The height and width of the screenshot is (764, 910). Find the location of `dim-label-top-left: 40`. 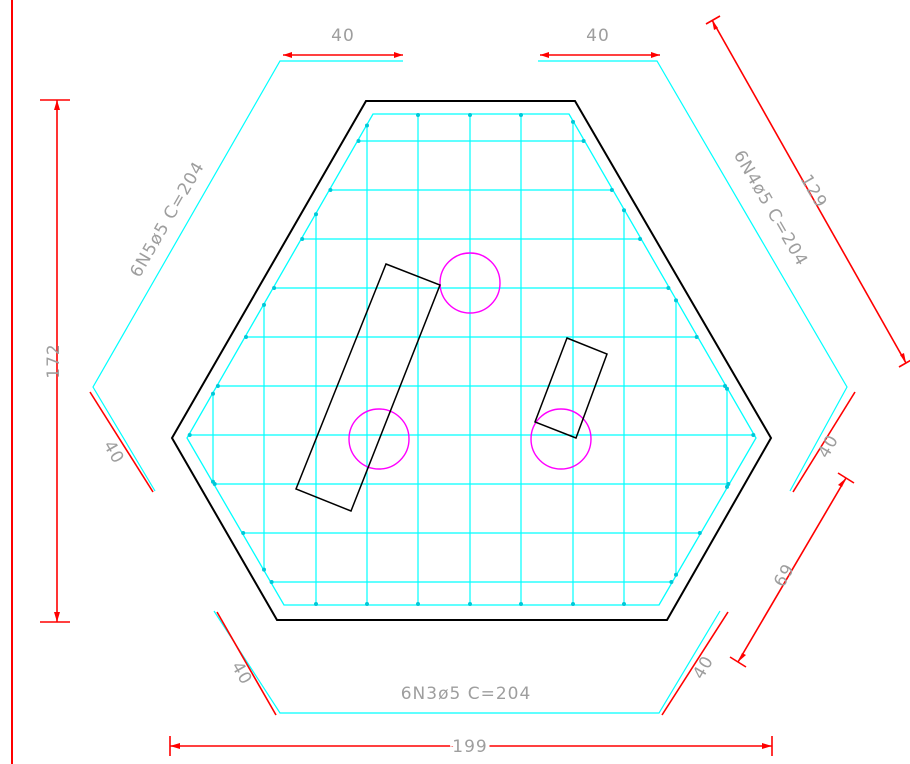

dim-label-top-left: 40 is located at coordinates (343, 36).